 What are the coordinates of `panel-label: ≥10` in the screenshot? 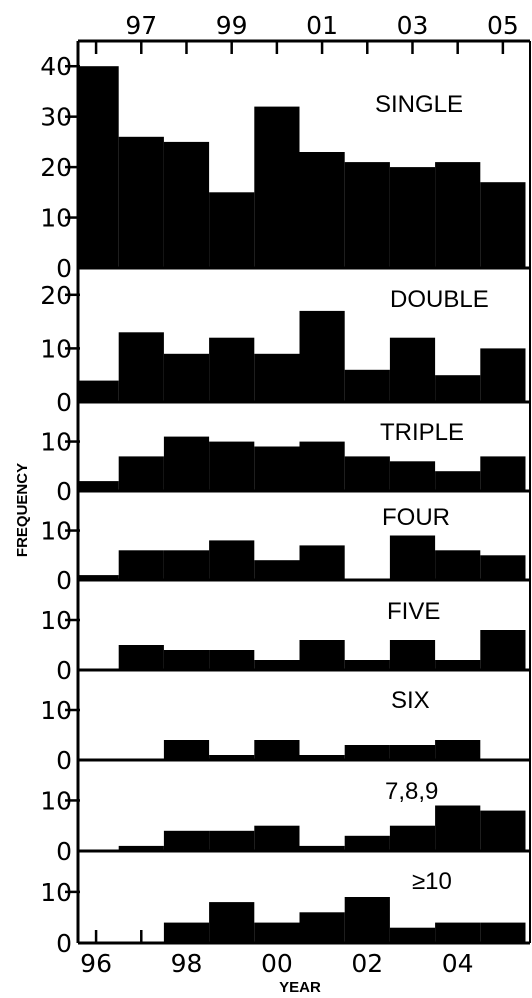 It's located at (432, 881).